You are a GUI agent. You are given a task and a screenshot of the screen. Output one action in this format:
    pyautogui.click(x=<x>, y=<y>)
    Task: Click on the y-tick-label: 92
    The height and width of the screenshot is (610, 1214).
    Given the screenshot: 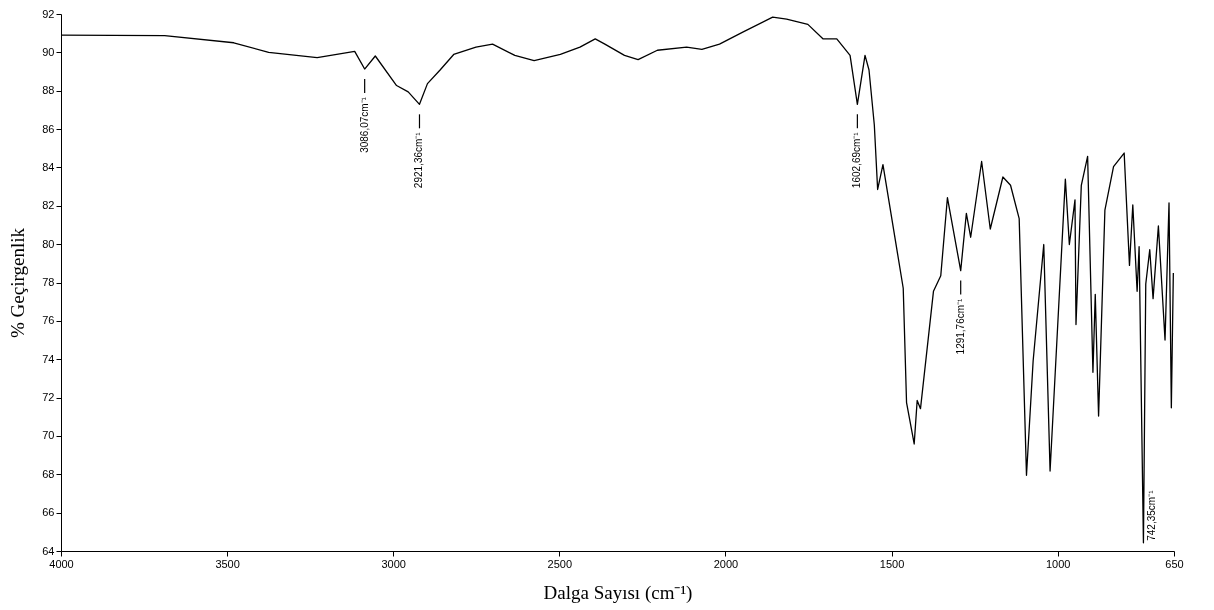 What is the action you would take?
    pyautogui.click(x=48, y=13)
    